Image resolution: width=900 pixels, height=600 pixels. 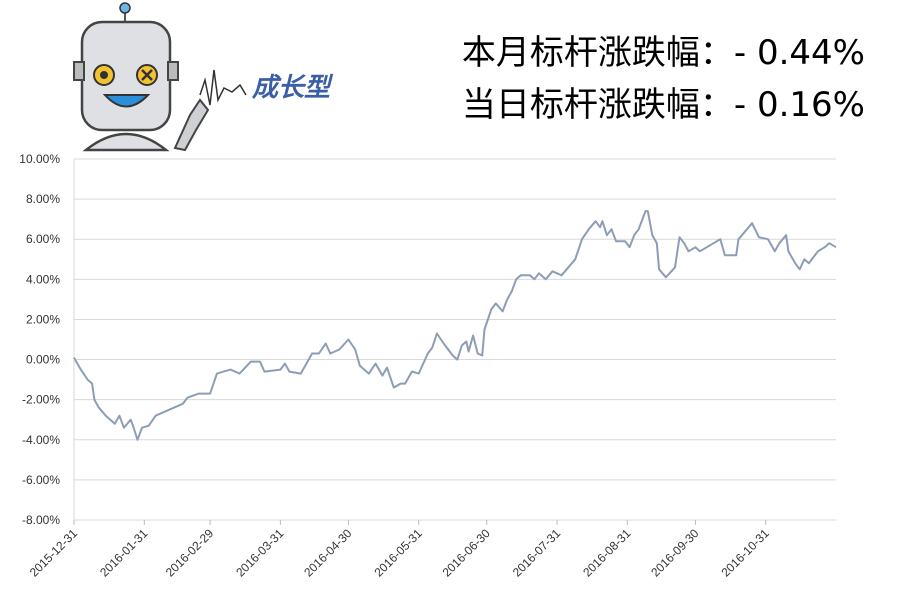 What do you see at coordinates (190, 553) in the screenshot?
I see `x-tick-label: 2016-02-29` at bounding box center [190, 553].